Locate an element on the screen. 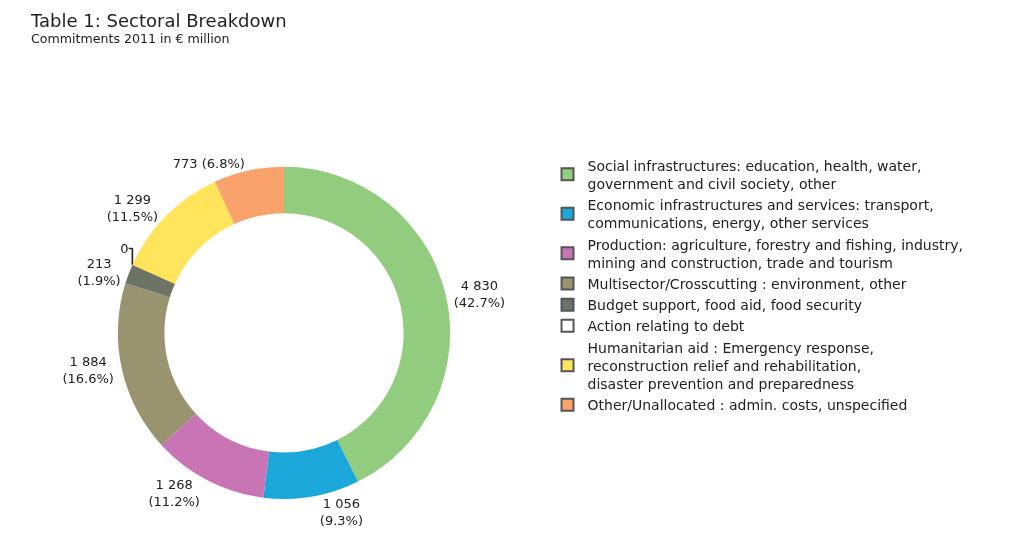  legend-label: Multisector/Crosscutting : environment, other is located at coordinates (747, 283).